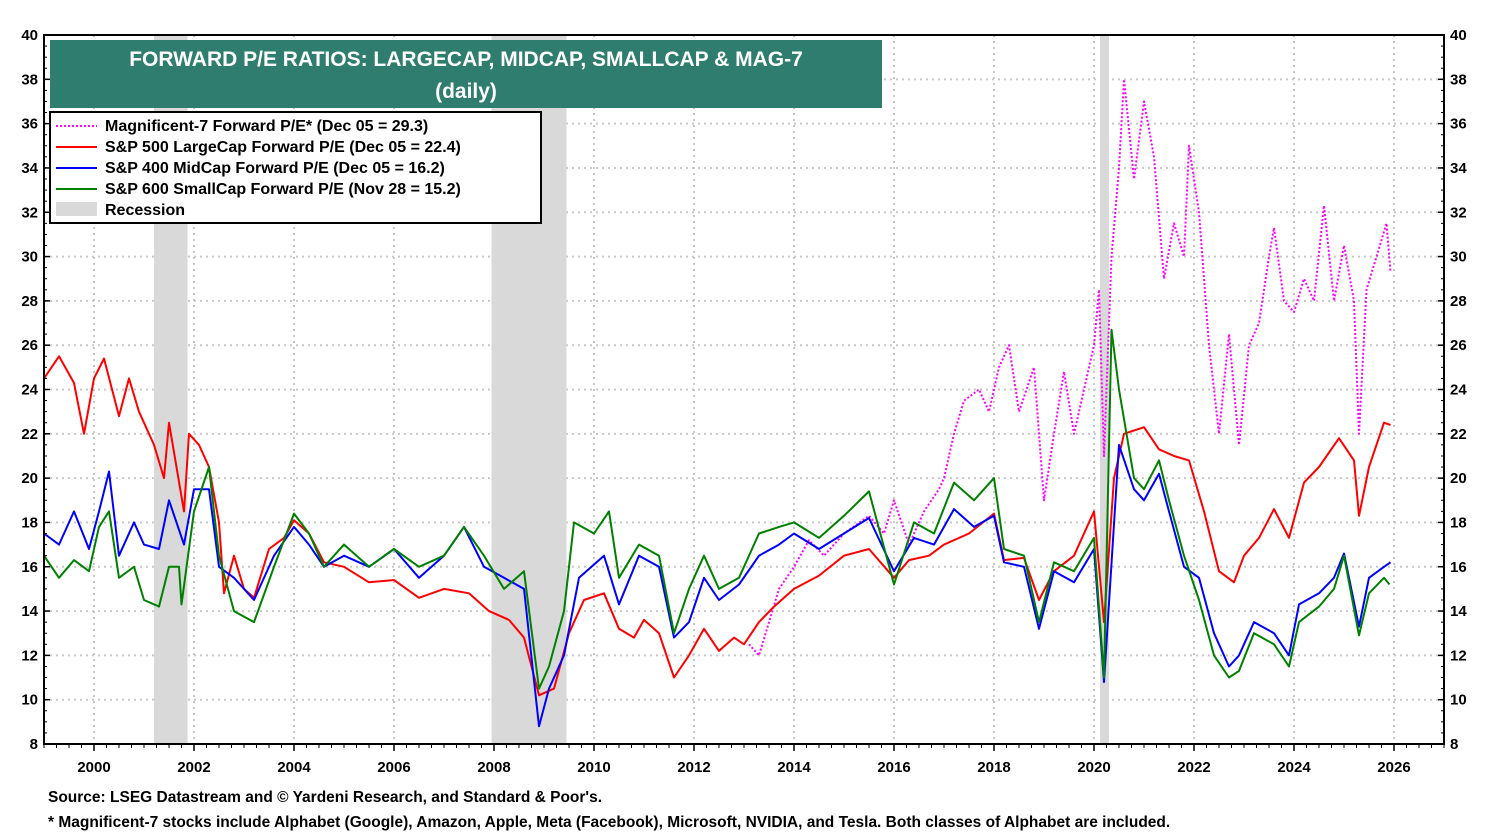 The image size is (1488, 837). I want to click on legend-swatch-recession, so click(76, 209).